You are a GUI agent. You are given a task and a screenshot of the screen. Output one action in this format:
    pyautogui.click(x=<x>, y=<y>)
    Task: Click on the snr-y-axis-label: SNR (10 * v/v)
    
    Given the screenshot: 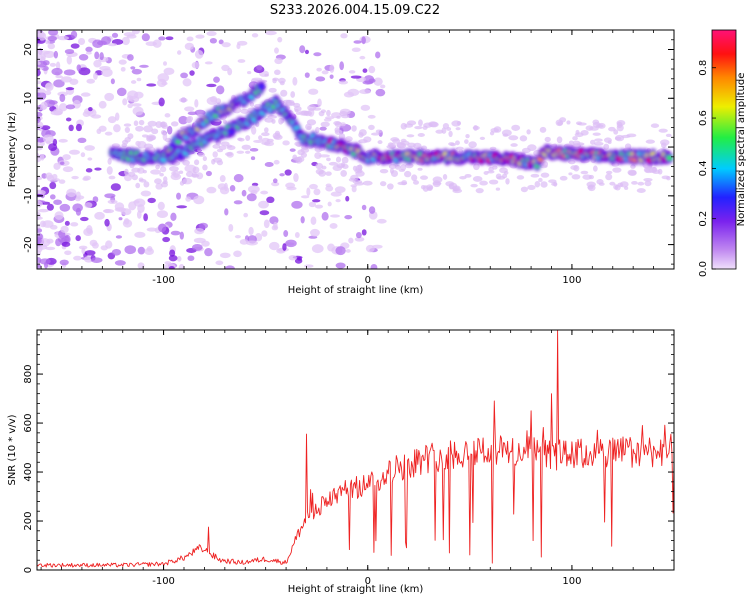 What is the action you would take?
    pyautogui.click(x=12, y=449)
    